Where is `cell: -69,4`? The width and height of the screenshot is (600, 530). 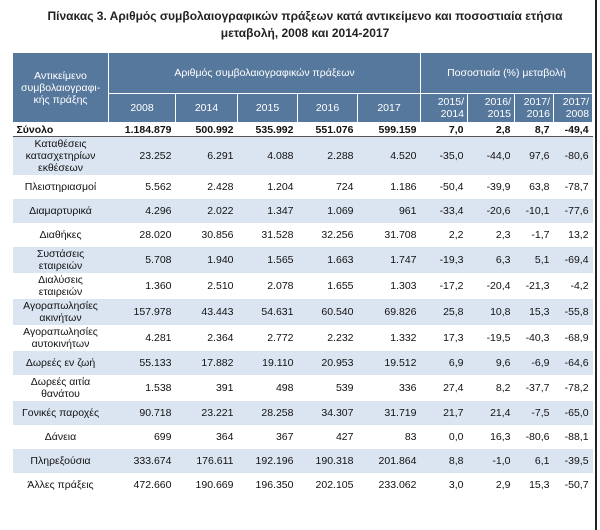
cell: -69,4 is located at coordinates (573, 260).